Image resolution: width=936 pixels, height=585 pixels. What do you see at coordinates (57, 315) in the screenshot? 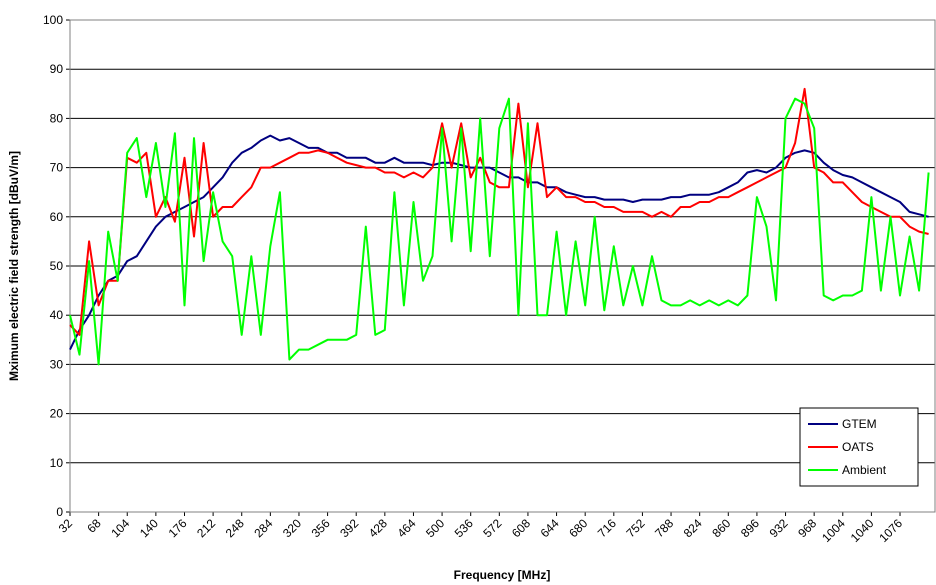
I see `y-tick-label: 40` at bounding box center [57, 315].